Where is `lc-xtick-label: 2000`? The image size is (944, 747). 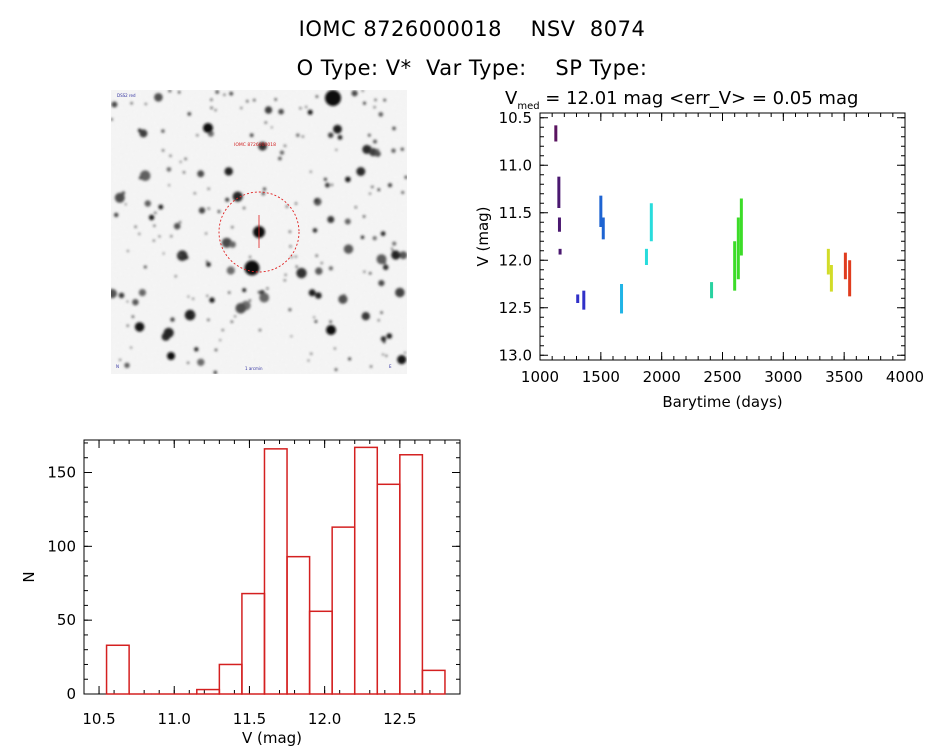
lc-xtick-label: 2000 is located at coordinates (662, 377).